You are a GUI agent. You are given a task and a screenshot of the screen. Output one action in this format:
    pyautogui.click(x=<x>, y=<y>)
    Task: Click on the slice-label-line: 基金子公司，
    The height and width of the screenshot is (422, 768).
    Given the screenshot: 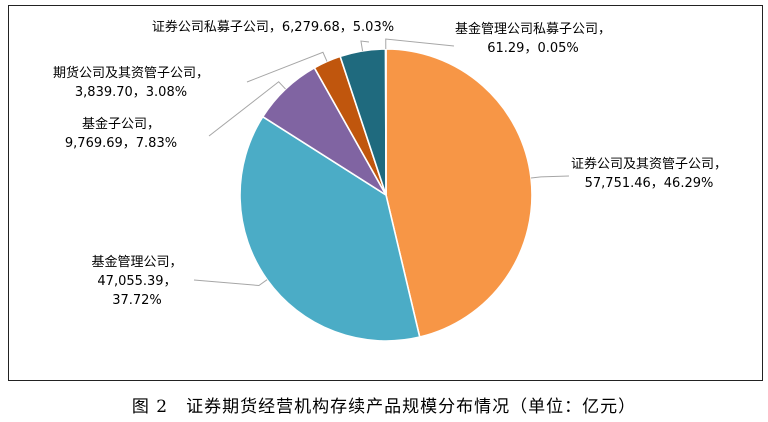 What is the action you would take?
    pyautogui.click(x=121, y=124)
    